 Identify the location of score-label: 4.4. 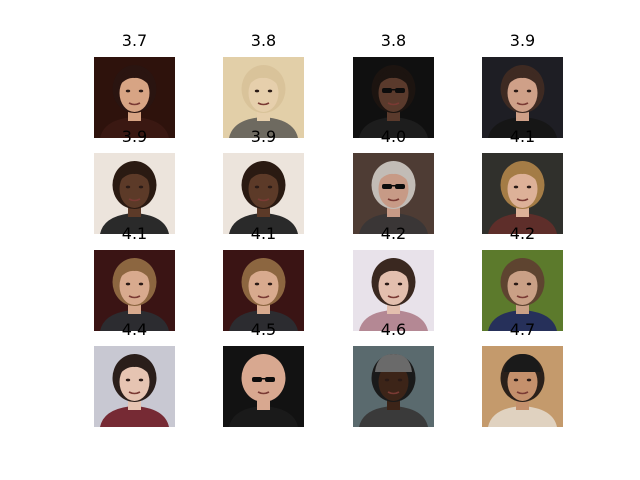
(134, 329).